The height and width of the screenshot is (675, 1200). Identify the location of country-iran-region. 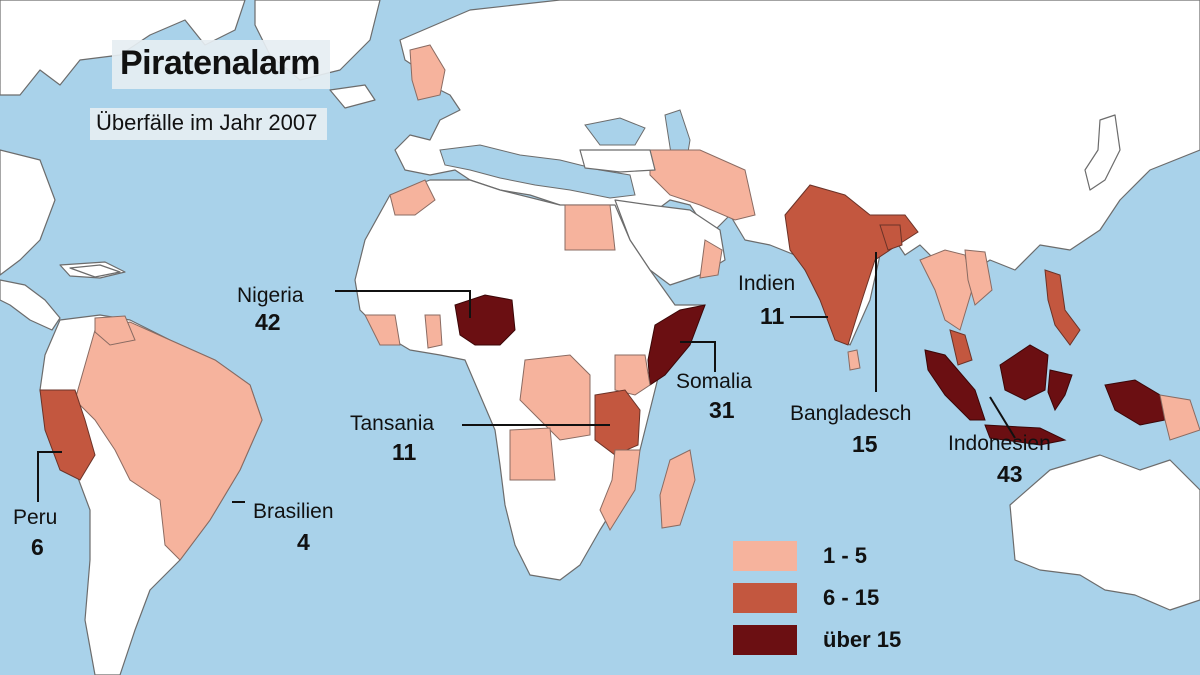
(702, 185).